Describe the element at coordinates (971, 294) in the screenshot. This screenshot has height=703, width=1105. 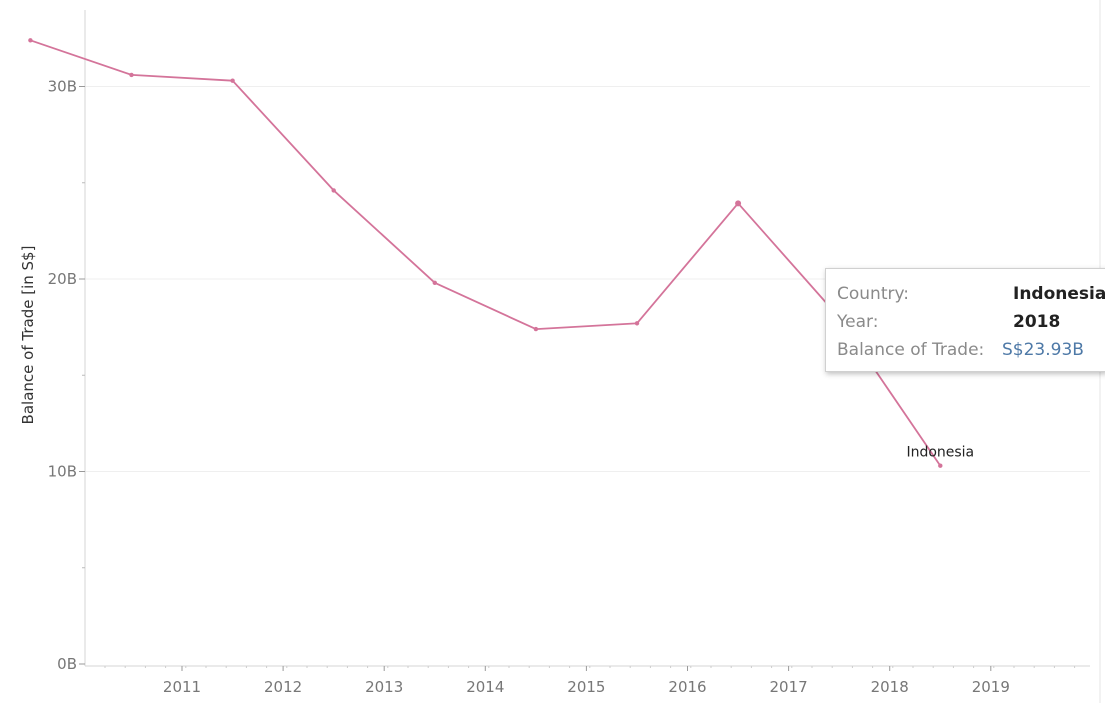
I see `tooltip-country-row: Country: Indonesia` at that location.